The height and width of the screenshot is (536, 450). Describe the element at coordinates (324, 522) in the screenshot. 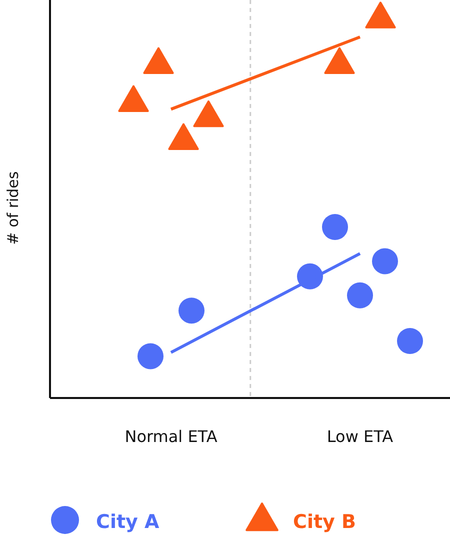

I see `legend-label: City B` at that location.